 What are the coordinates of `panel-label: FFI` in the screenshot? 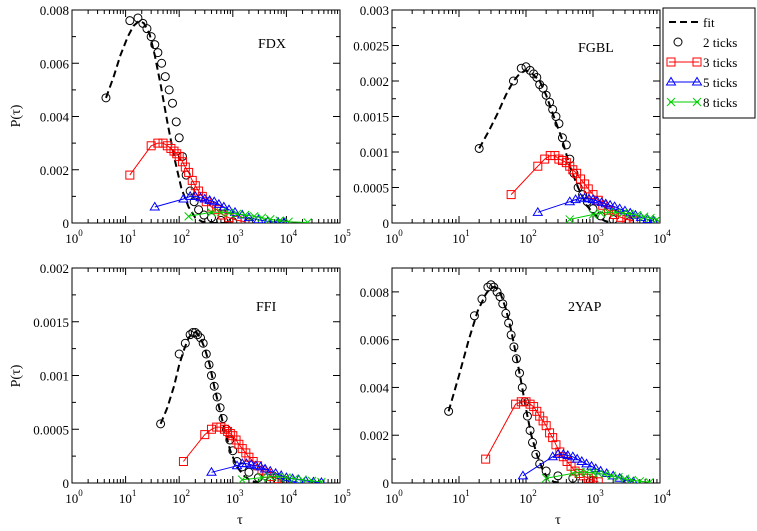 It's located at (266, 307).